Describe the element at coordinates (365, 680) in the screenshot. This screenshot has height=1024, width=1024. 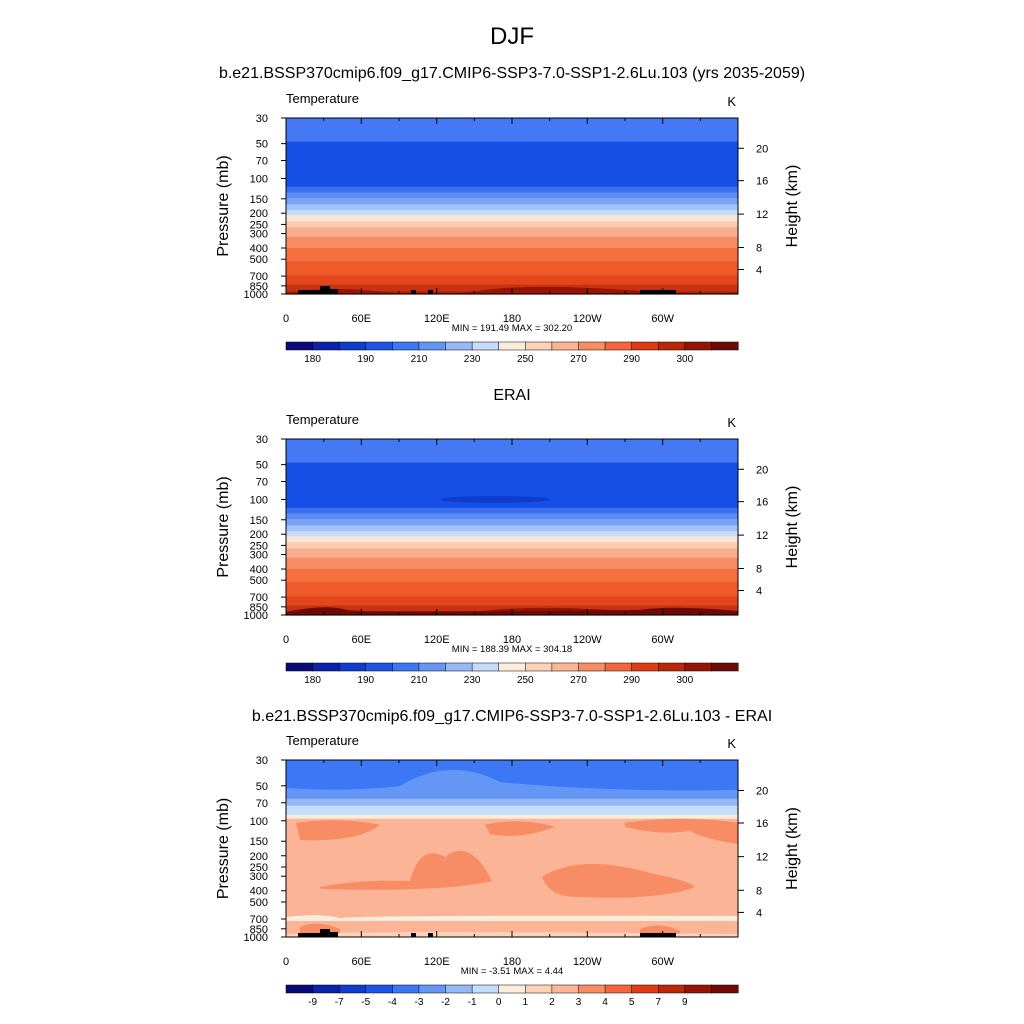
I see `colorbar-label: 190` at that location.